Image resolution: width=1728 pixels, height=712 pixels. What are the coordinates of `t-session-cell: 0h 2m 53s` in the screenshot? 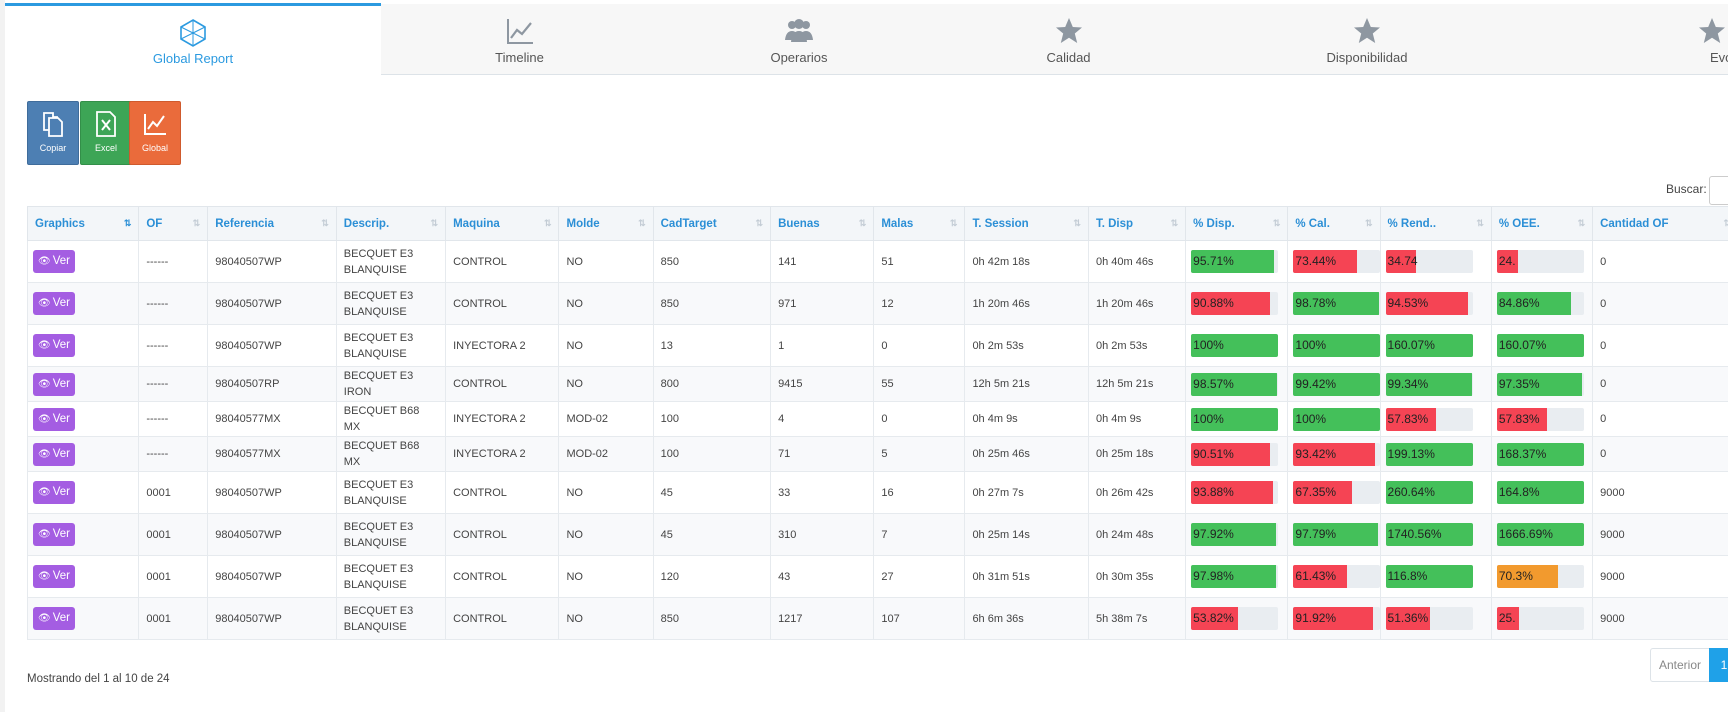 It's located at (1026, 345).